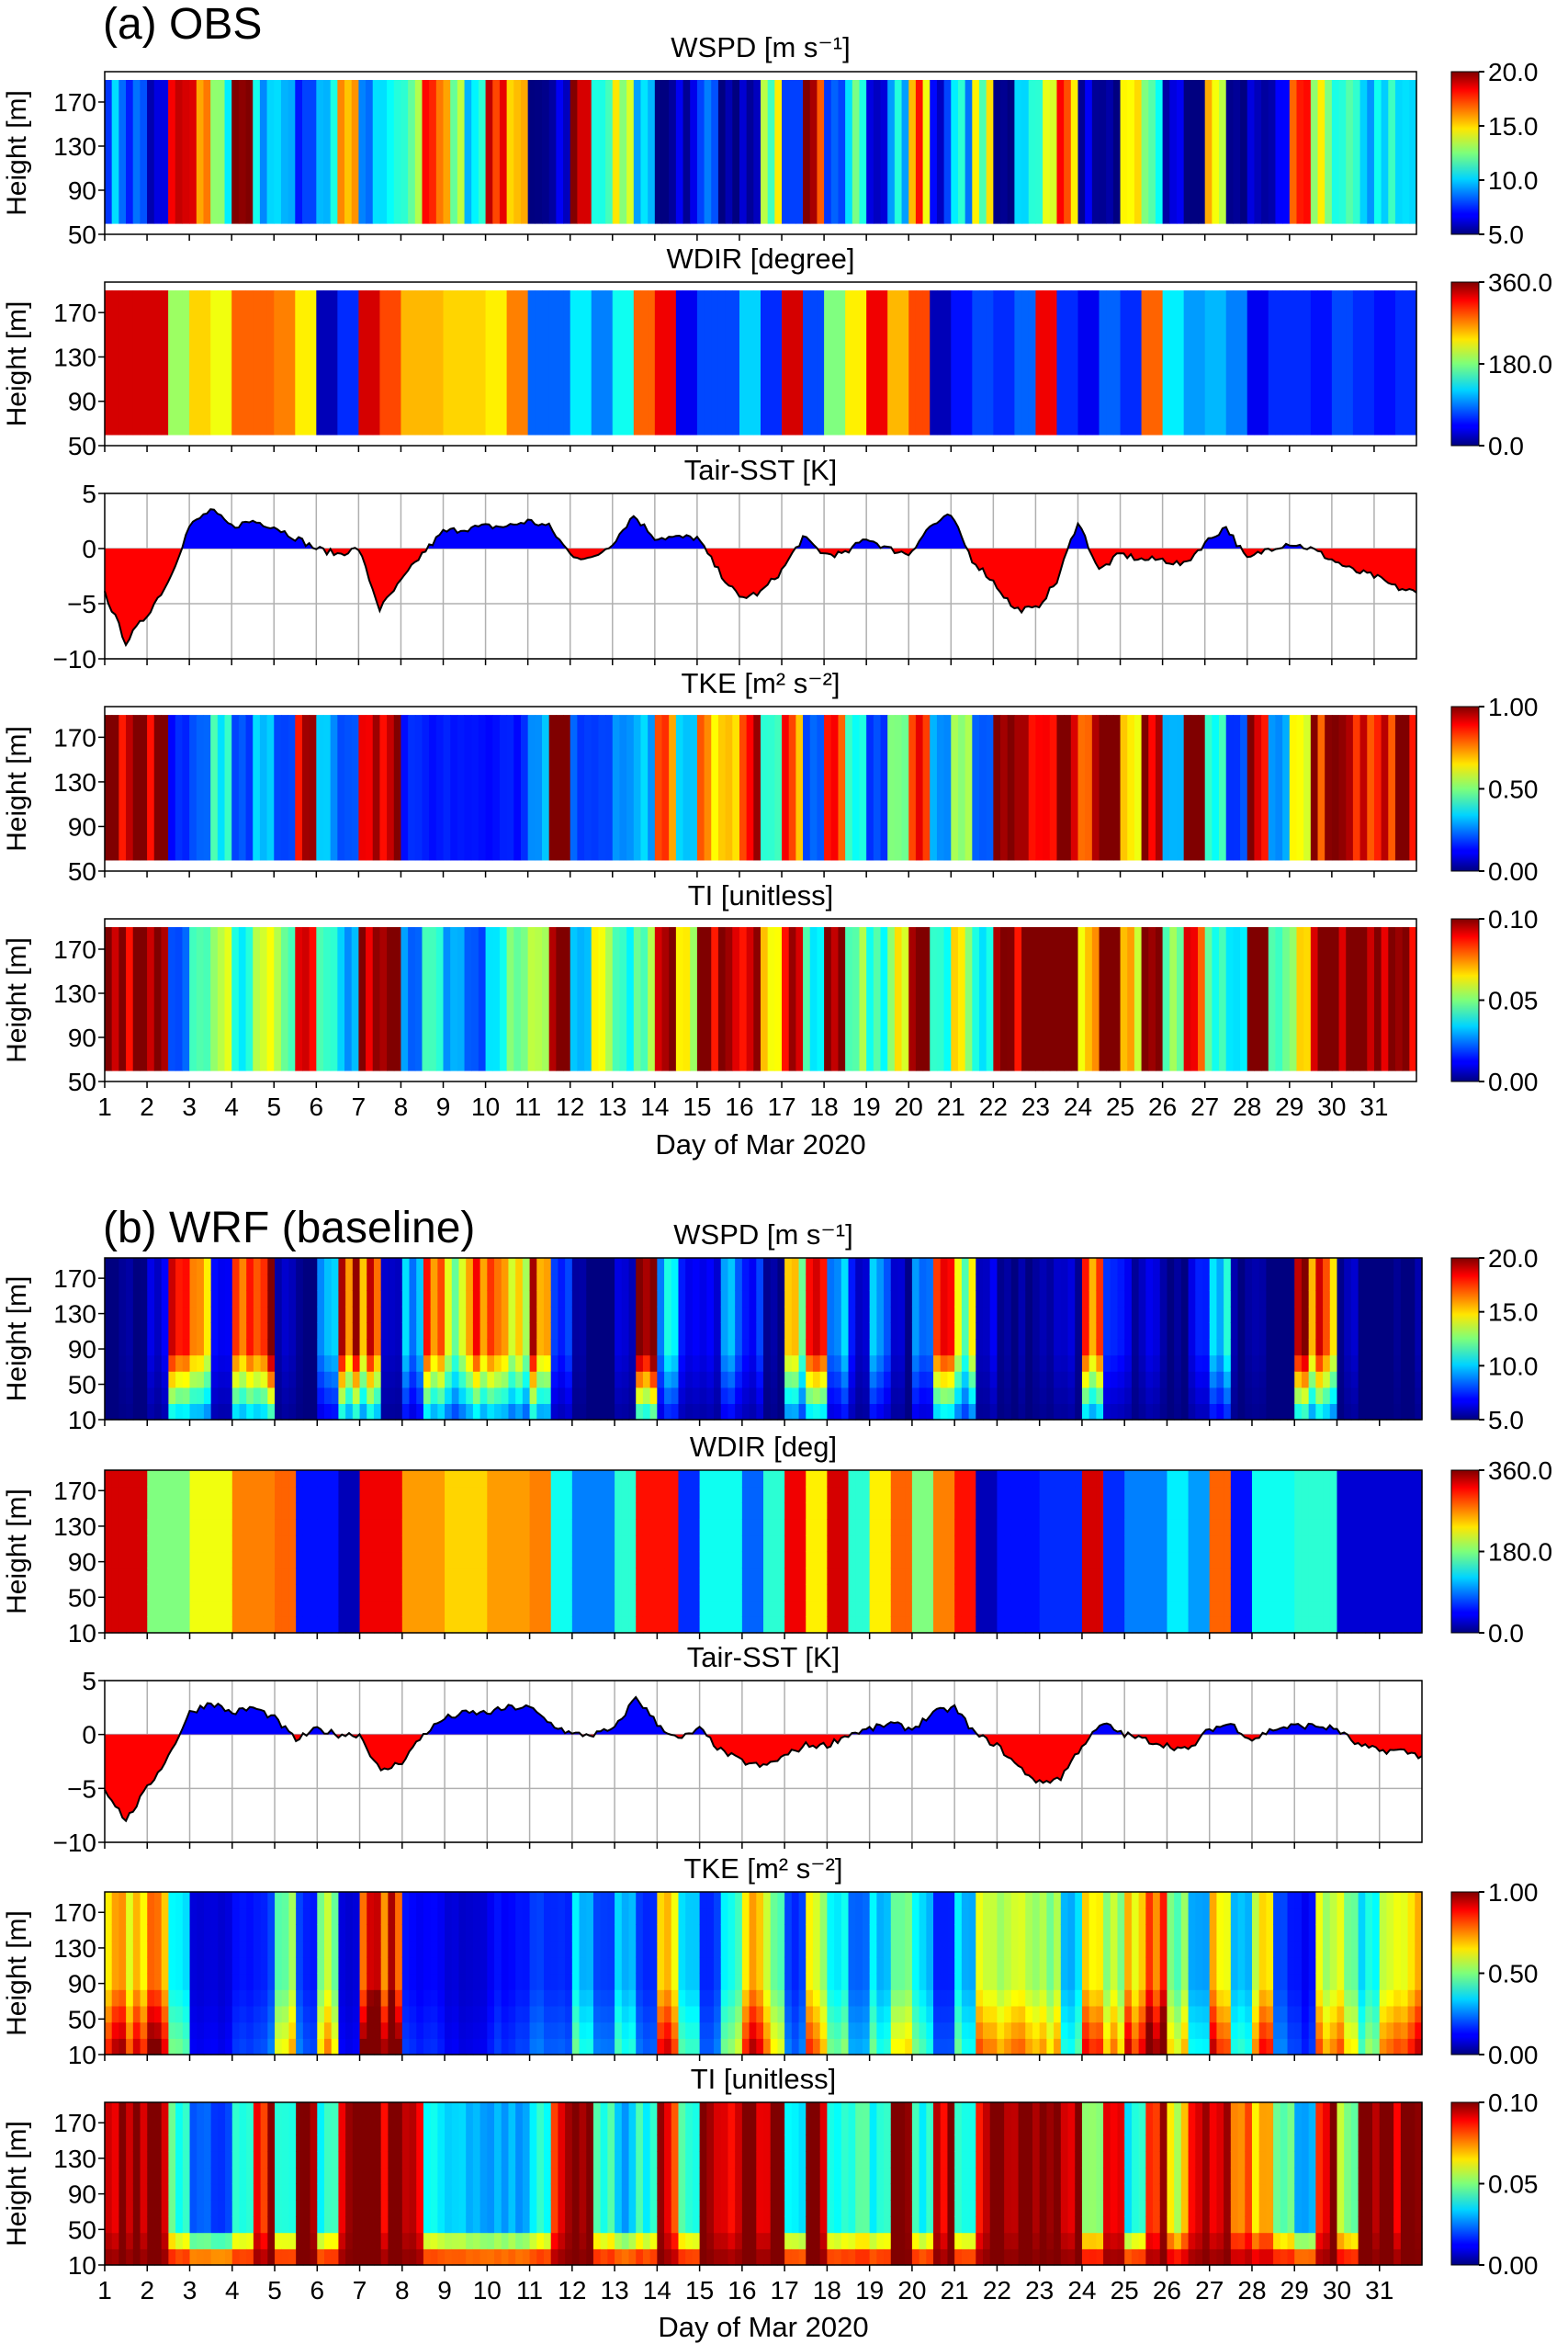 This screenshot has width=1568, height=2344. What do you see at coordinates (190, 1107) in the screenshot?
I see `x-tick-label: 3` at bounding box center [190, 1107].